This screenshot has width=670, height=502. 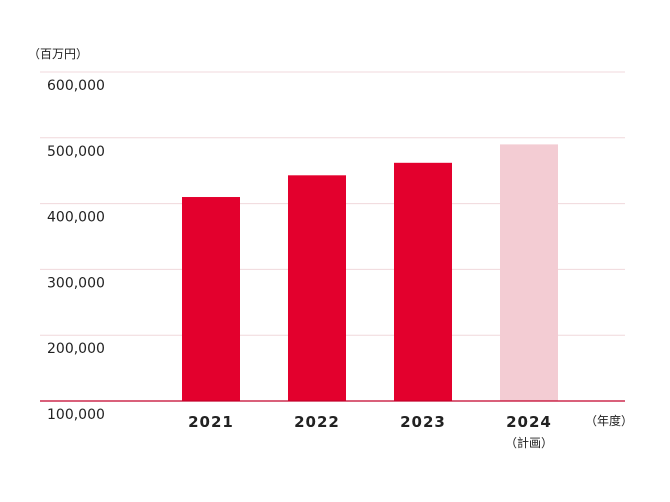 I want to click on x-tick-label: 2023, so click(x=423, y=422).